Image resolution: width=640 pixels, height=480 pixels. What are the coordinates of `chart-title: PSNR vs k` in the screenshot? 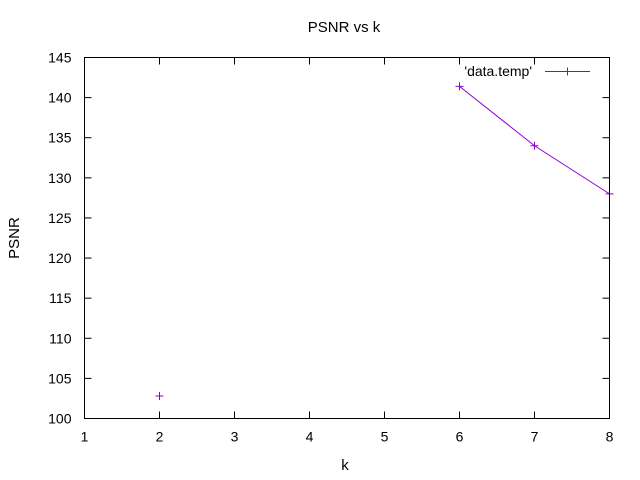 It's located at (344, 27).